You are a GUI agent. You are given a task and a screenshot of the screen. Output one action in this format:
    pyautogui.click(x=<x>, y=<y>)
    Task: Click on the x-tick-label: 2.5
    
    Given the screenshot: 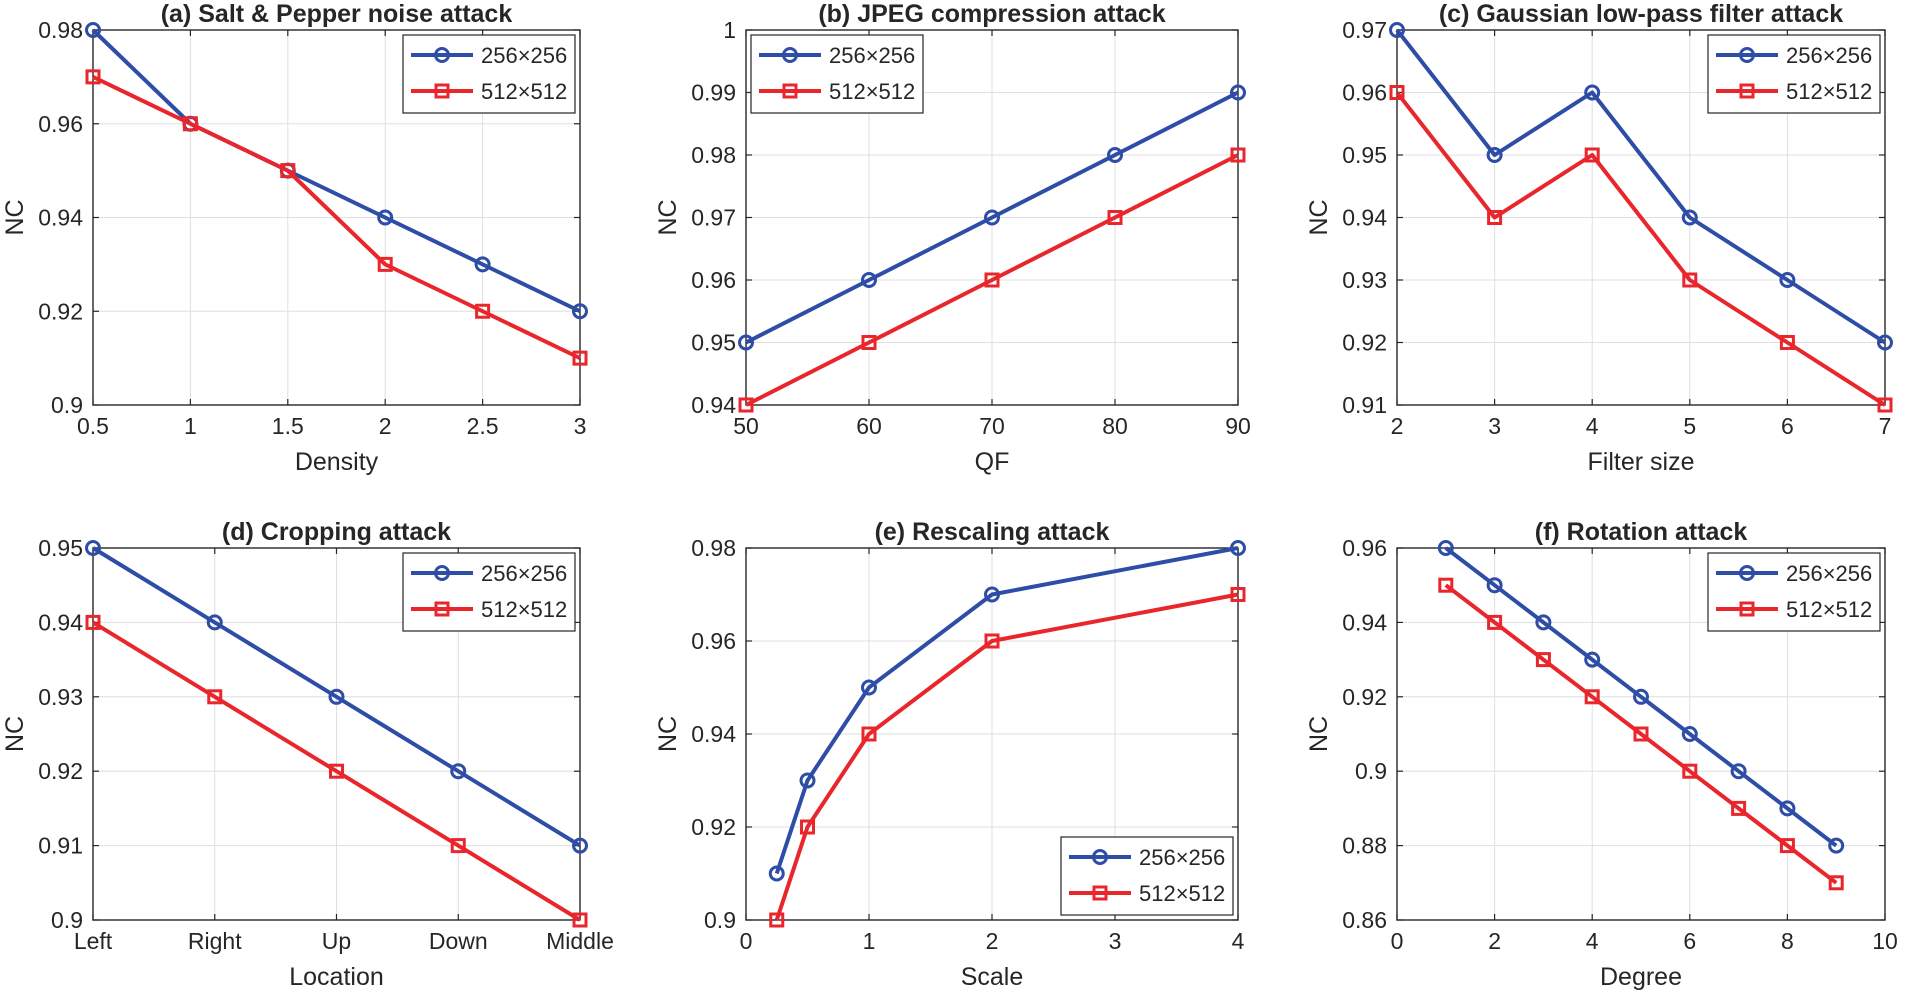 What is the action you would take?
    pyautogui.click(x=483, y=426)
    